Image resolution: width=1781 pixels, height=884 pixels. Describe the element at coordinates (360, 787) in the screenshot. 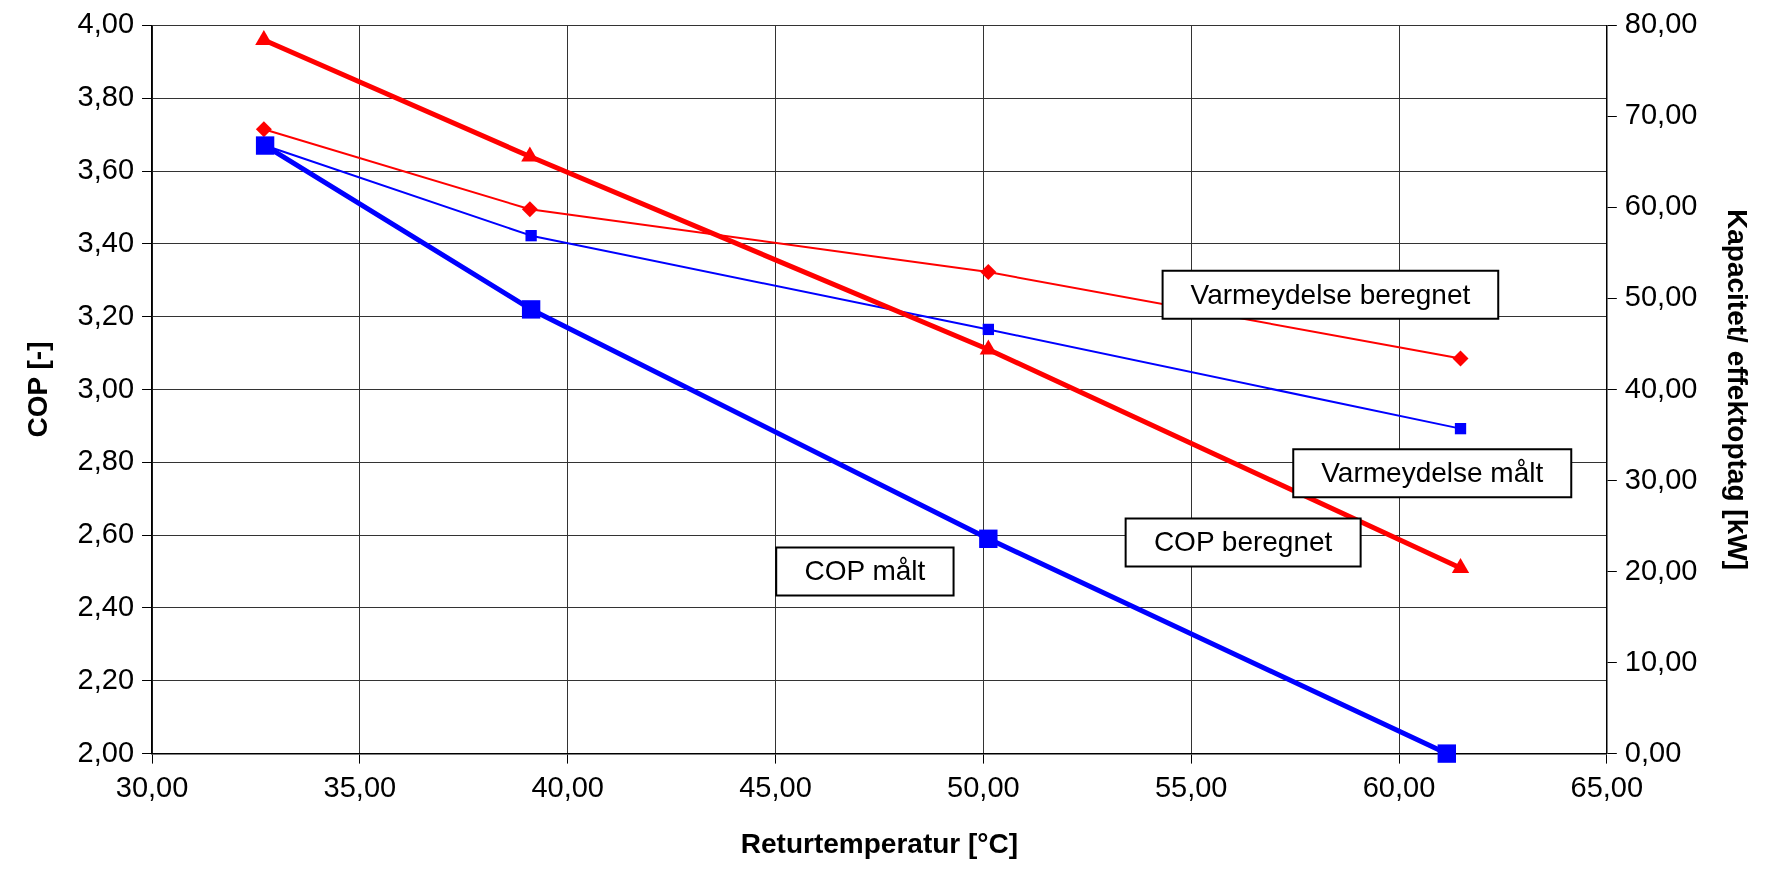

I see `x-tick-label: 35,00` at that location.